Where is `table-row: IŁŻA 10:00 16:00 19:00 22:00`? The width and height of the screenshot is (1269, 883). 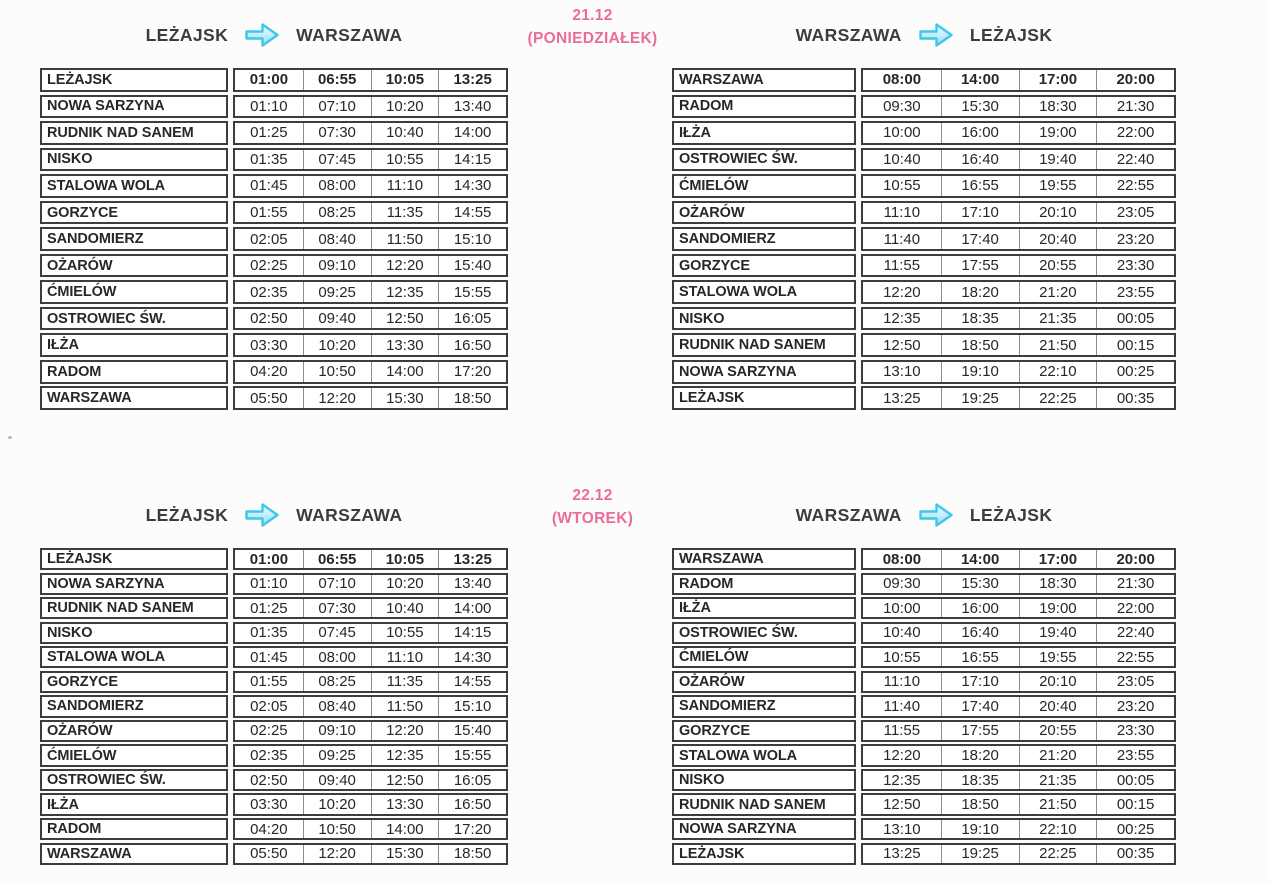
table-row: IŁŻA 10:00 16:00 19:00 22:00 is located at coordinates (924, 608).